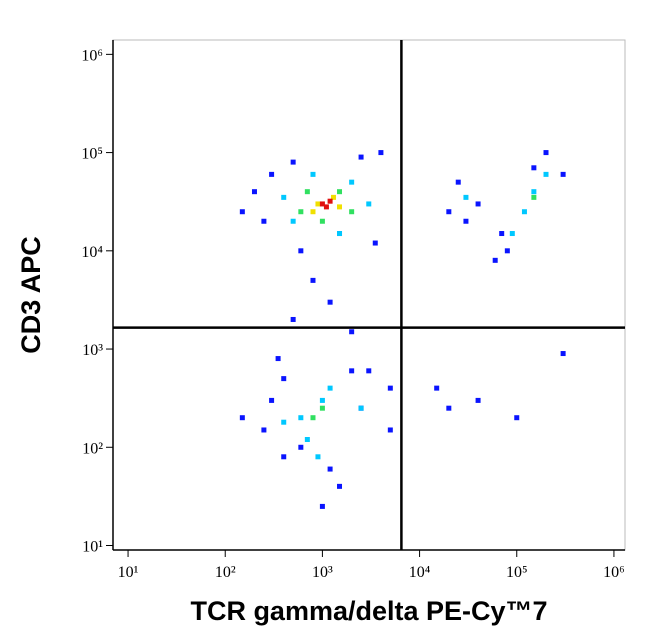 The height and width of the screenshot is (641, 646). What do you see at coordinates (225, 572) in the screenshot?
I see `x-tick-label: 10²` at bounding box center [225, 572].